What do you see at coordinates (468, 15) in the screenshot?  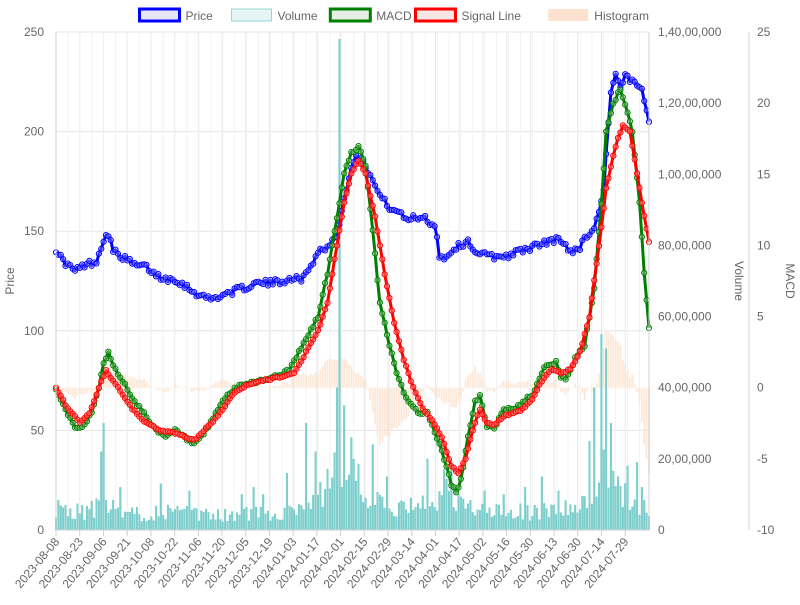 I see `legend-item-signal-line: Signal Line` at bounding box center [468, 15].